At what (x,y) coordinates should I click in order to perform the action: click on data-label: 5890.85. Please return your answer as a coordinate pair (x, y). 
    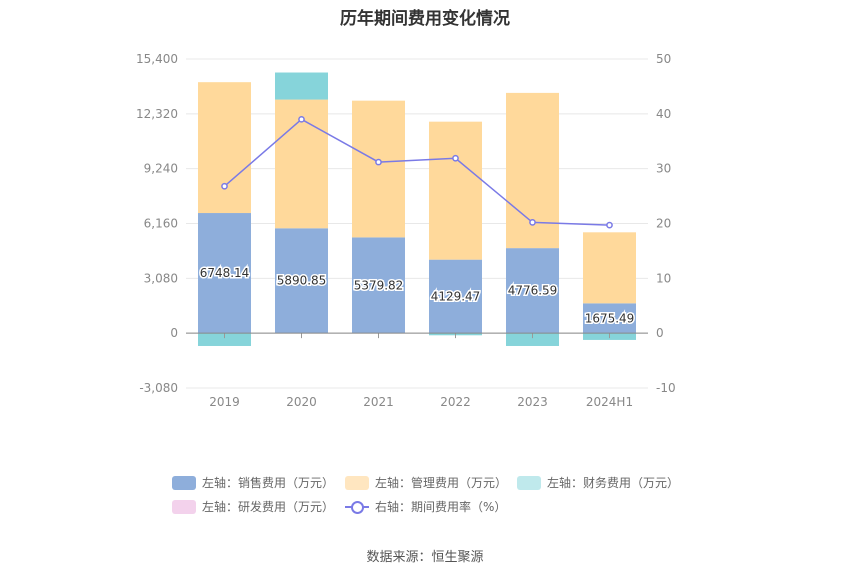
    Looking at the image, I should click on (302, 281).